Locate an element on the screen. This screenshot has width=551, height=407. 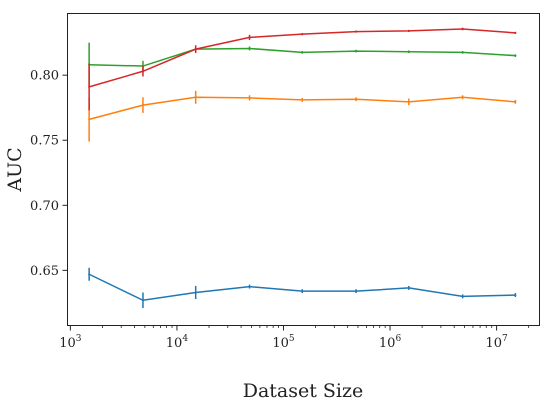
x-tick-label-4: 10⁷ is located at coordinates (496, 342).